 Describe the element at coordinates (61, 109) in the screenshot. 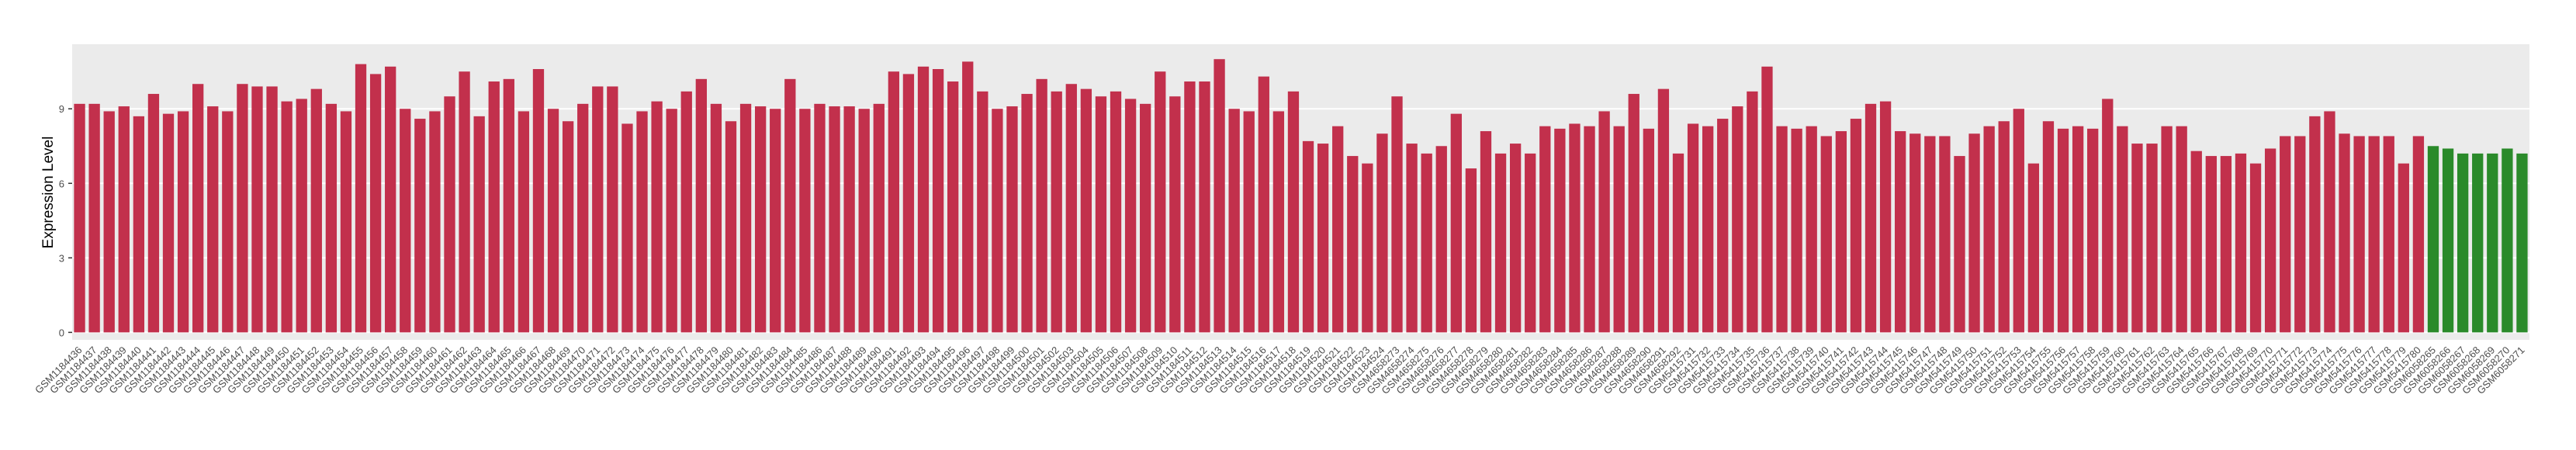

I see `y-tick-label: 9` at that location.